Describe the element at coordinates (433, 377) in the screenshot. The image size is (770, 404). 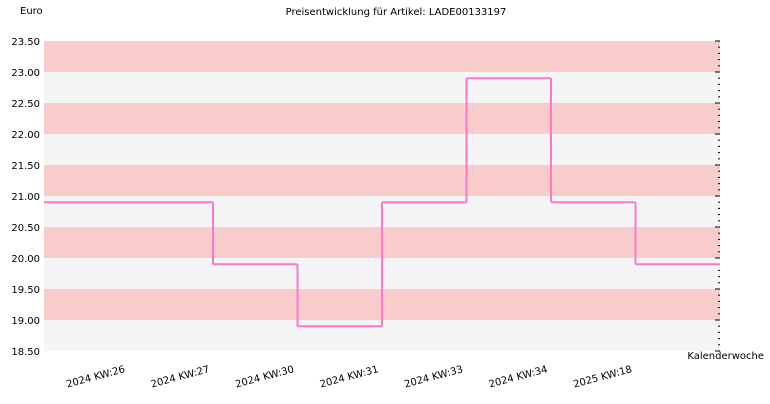
I see `x-tick-label: 2024 KW:33` at that location.